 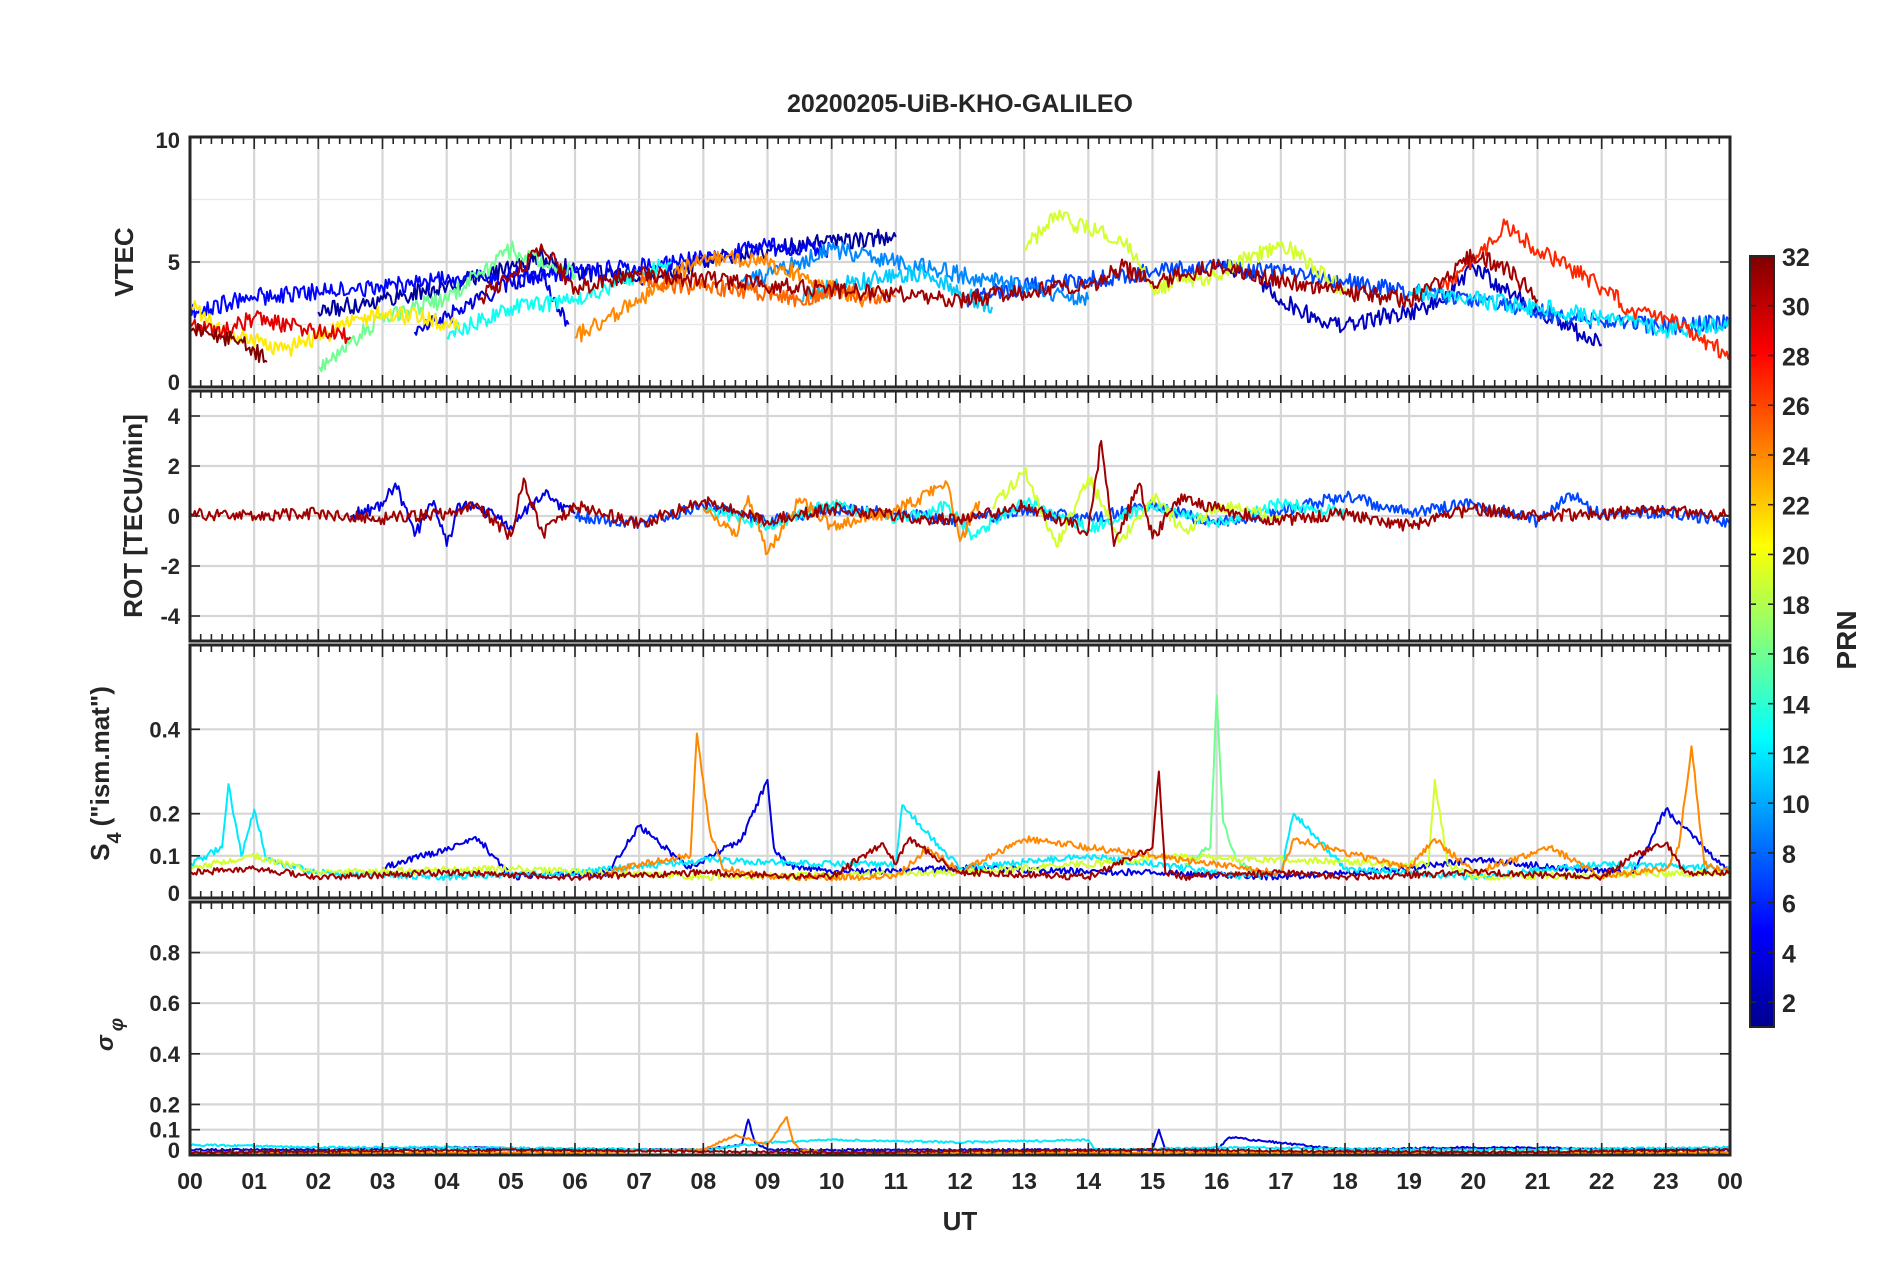 I want to click on x-tick-label: 10, so click(x=832, y=1181).